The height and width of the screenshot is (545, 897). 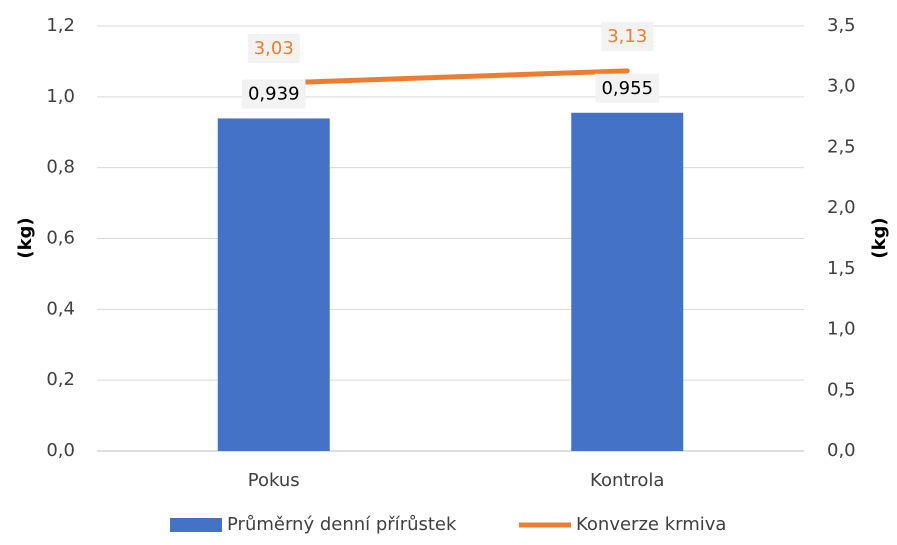 I want to click on data-label: 0,939, so click(x=273, y=94).